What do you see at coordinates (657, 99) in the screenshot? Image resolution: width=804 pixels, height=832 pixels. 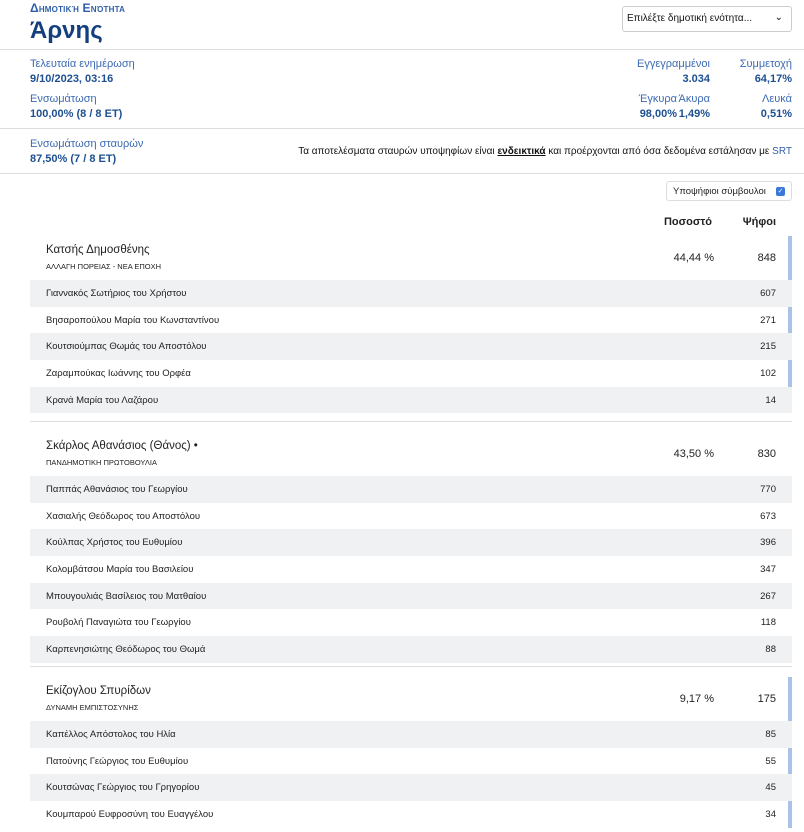 I see `label: Έγκυρα` at bounding box center [657, 99].